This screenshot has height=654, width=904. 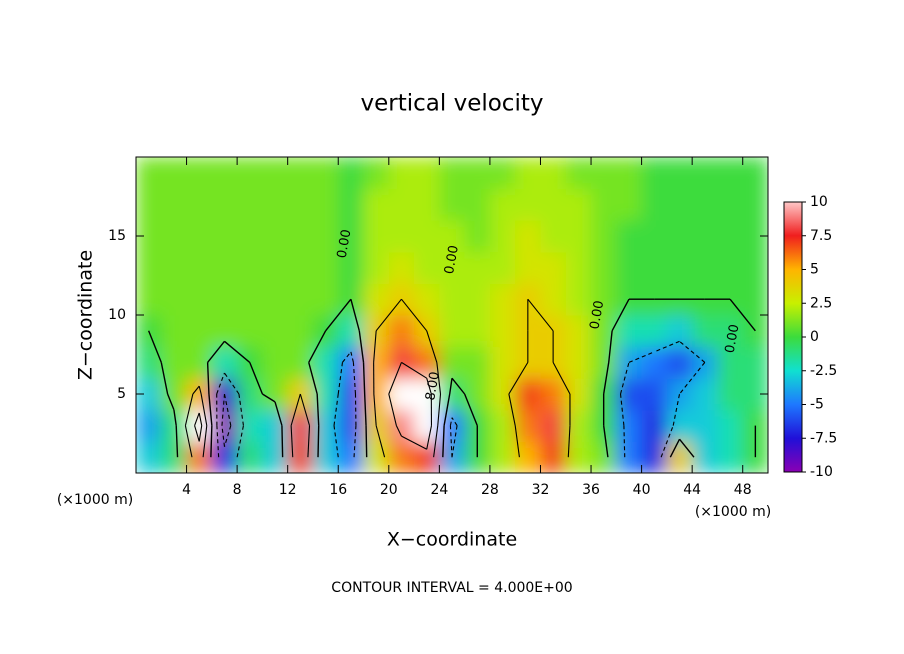 What do you see at coordinates (541, 490) in the screenshot?
I see `x-tick-label: 32` at bounding box center [541, 490].